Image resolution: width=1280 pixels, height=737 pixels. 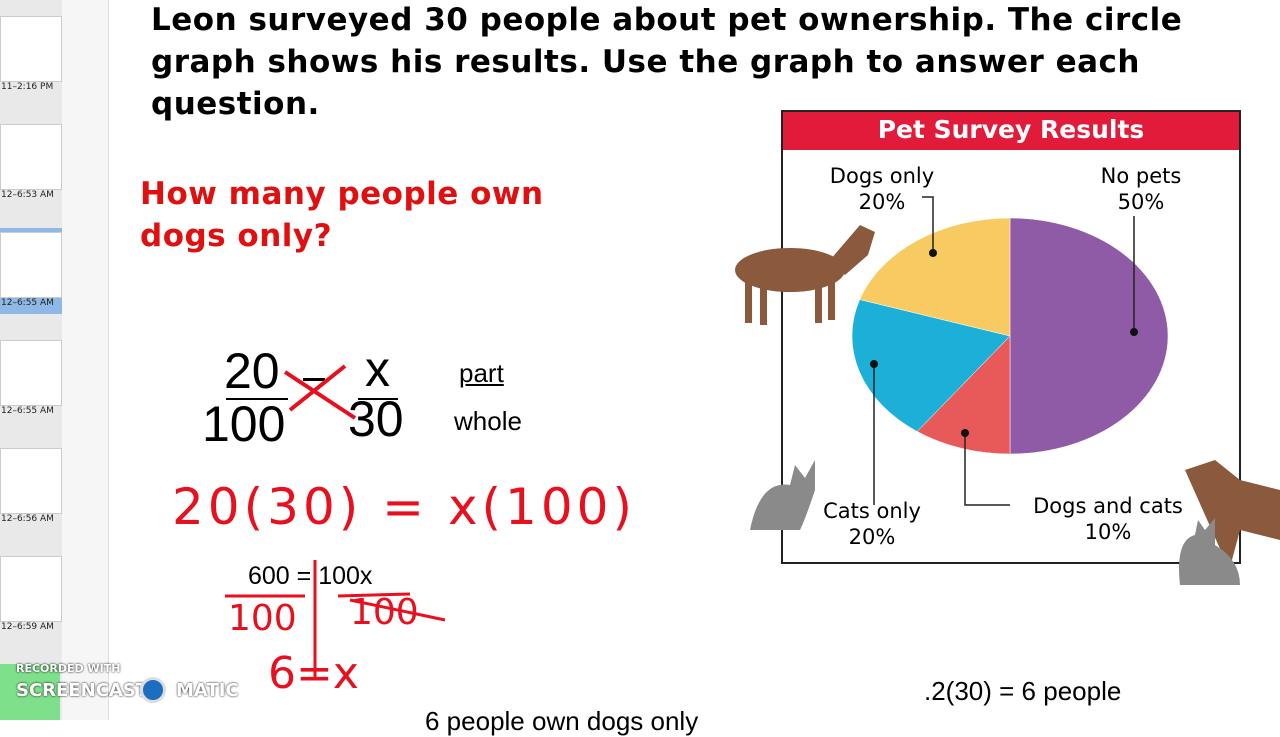 I want to click on question: dogs only?, so click(x=236, y=236).